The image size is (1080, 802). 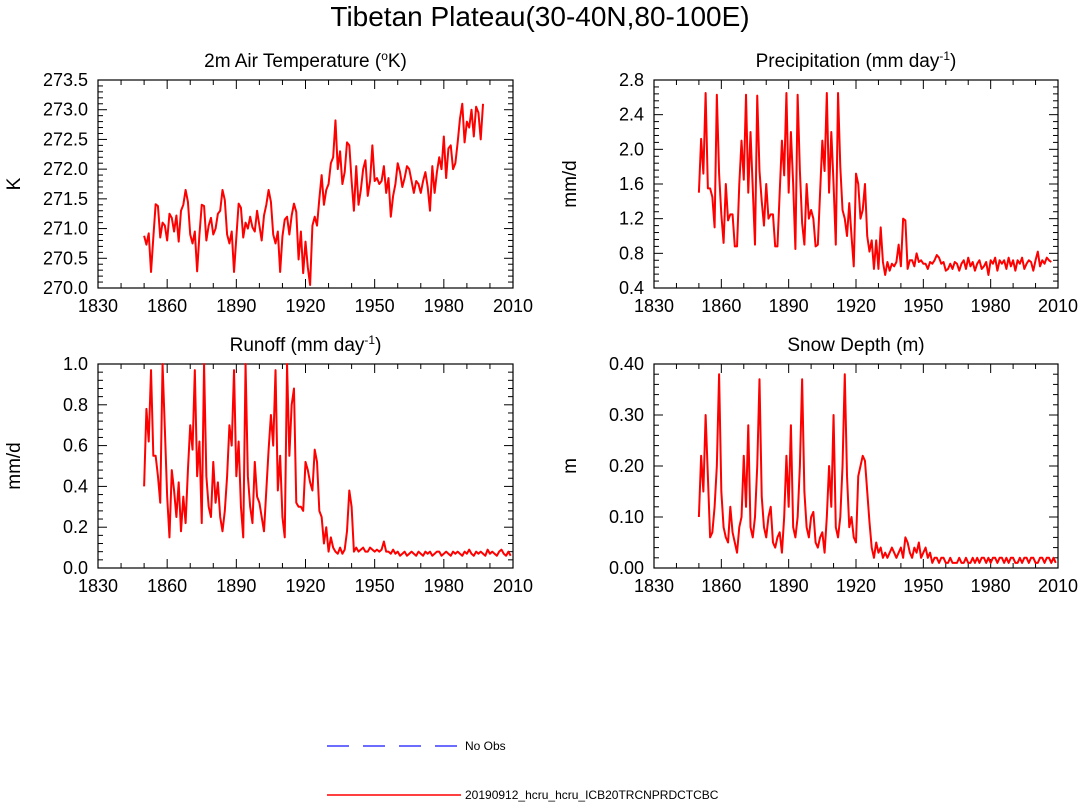 I want to click on temp-ytick-label: 273.5, so click(x=65, y=80).